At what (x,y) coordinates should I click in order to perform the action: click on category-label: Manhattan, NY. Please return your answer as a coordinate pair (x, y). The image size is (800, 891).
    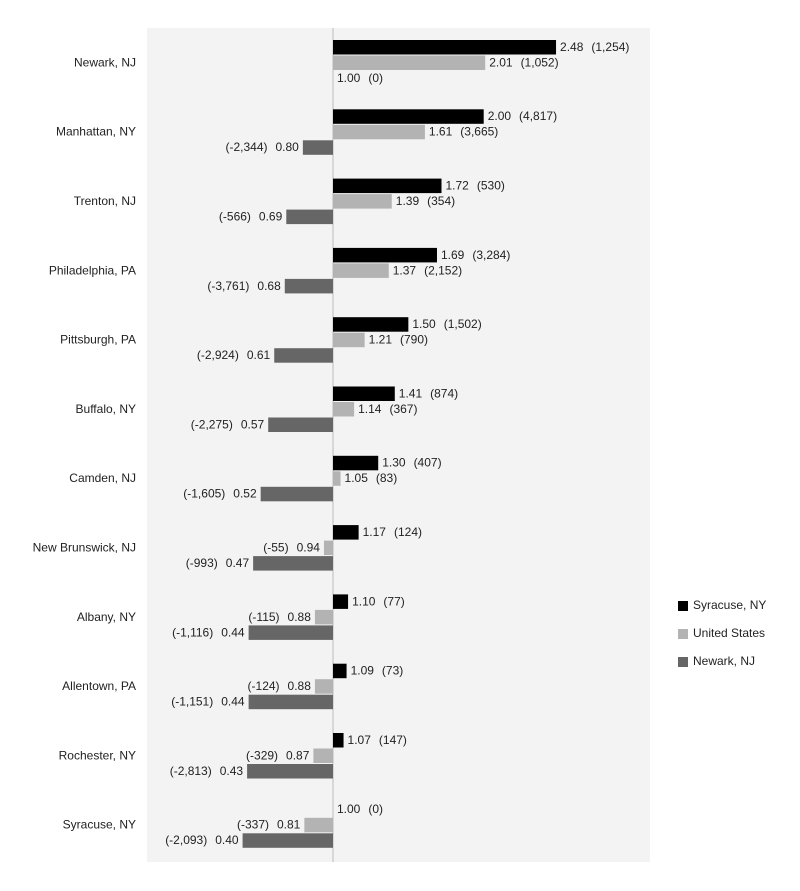
    Looking at the image, I should click on (96, 132).